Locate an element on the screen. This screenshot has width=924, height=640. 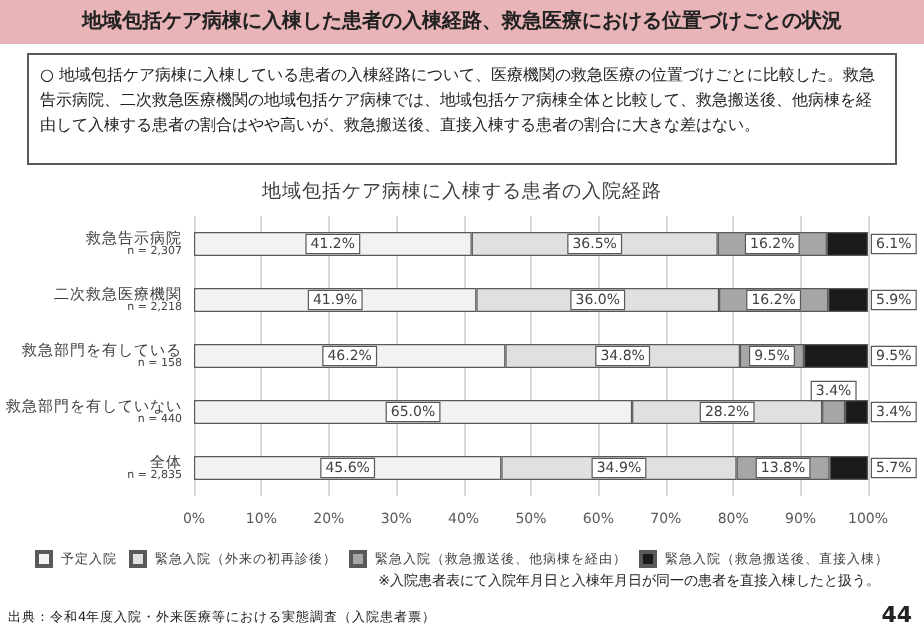
text: ○ 地域包括ケア病棟に入棟している患者の入棟経路について、医療機関の救急医療の位置づけごとに比較した。救急告示病院、二次救急医療機関の地域包括ケア病棟では、地域包括ケア病棟全体と比較して、救急搬送後、他病棟を経由して入棟する患者の割合はやや高いが、救急搬送後、直接入棟する患者の割合に大きな差はない。 is located at coordinates (458, 99).